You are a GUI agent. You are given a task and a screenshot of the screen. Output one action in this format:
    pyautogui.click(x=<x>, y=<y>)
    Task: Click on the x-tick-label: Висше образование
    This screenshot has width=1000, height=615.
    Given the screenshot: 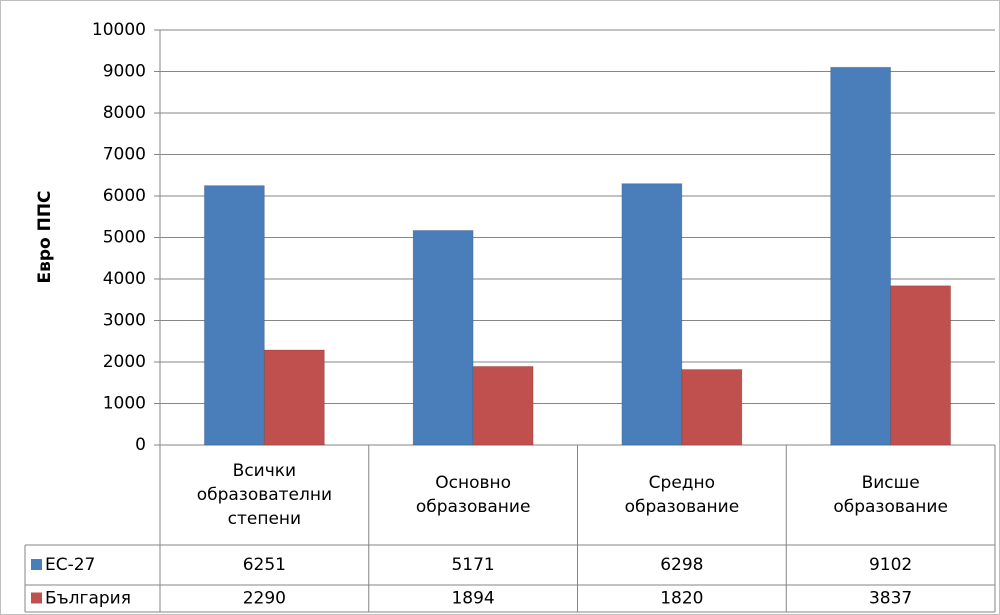 What is the action you would take?
    pyautogui.click(x=890, y=495)
    